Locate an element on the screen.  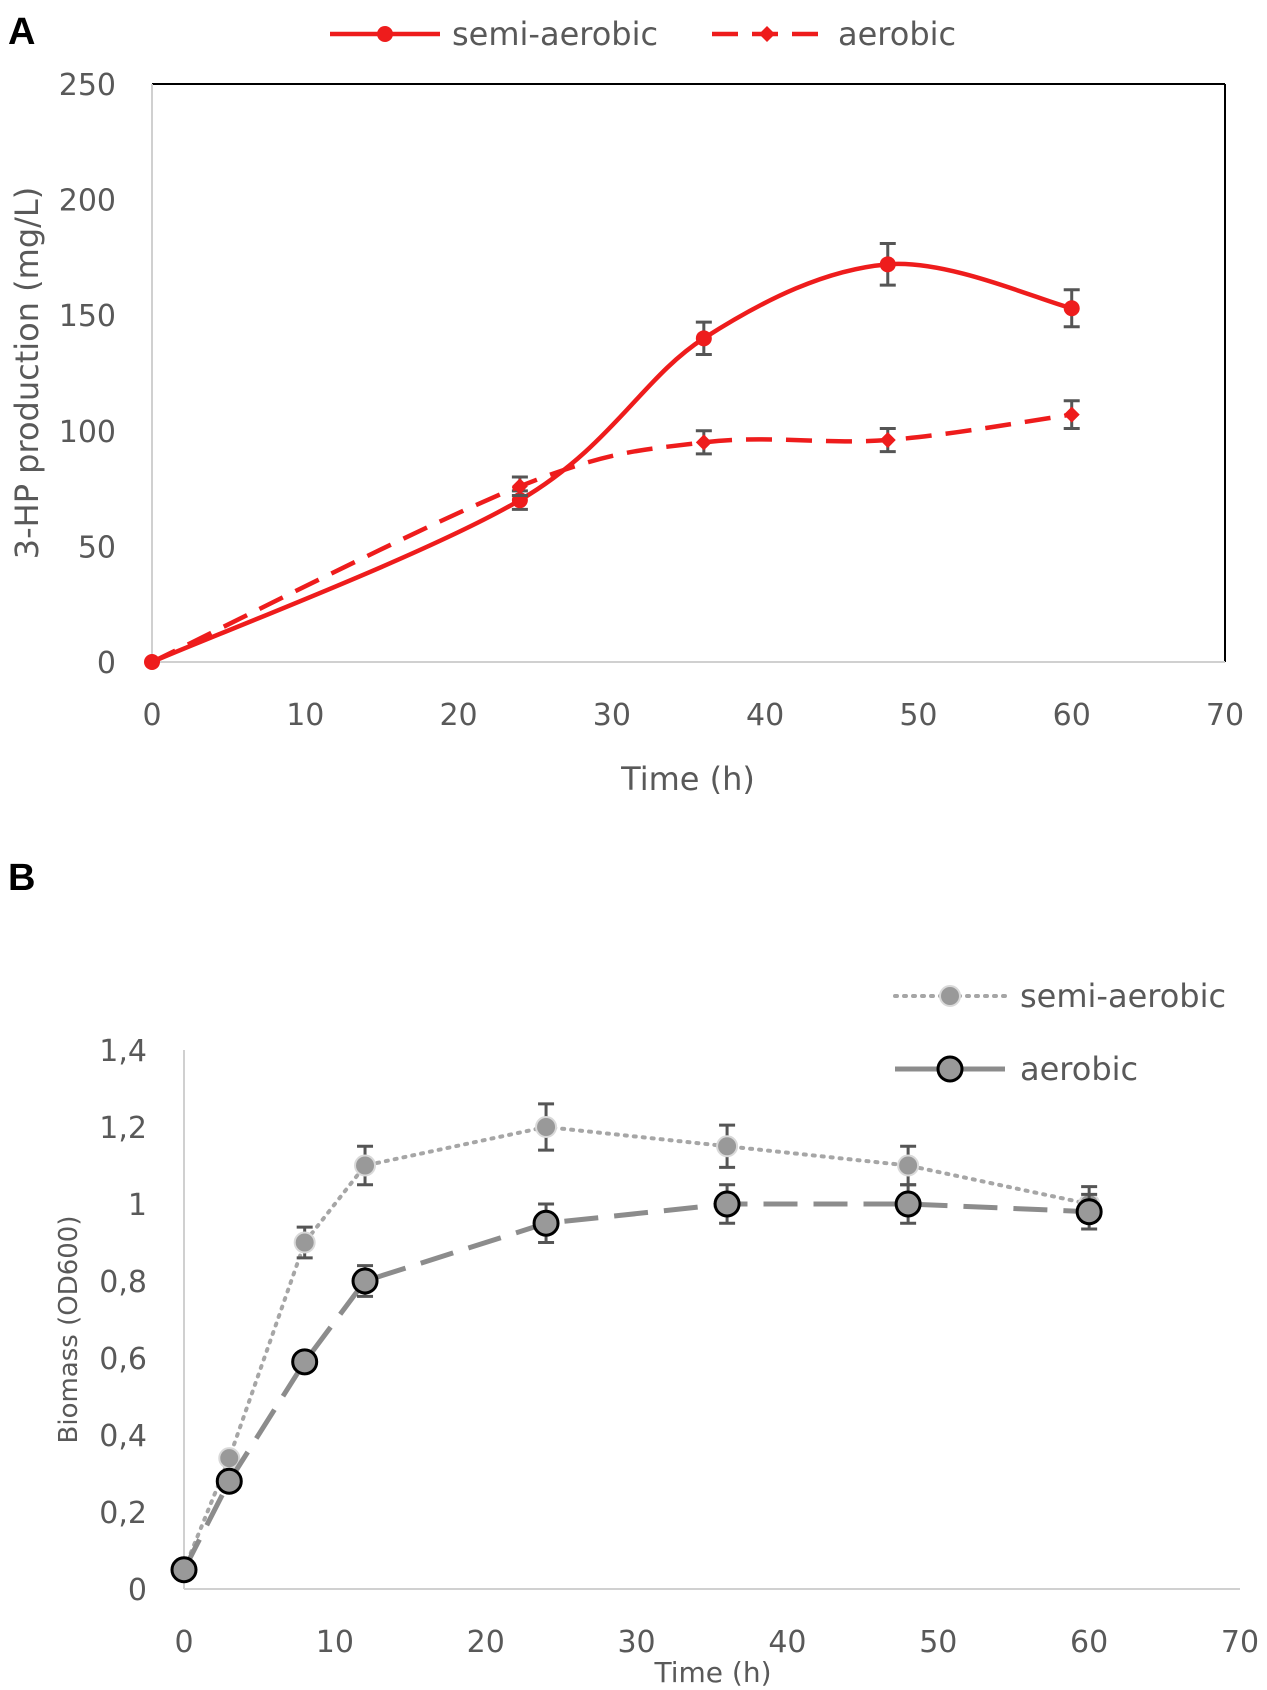
y-tick-label: 1,4 is located at coordinates (123, 1051).